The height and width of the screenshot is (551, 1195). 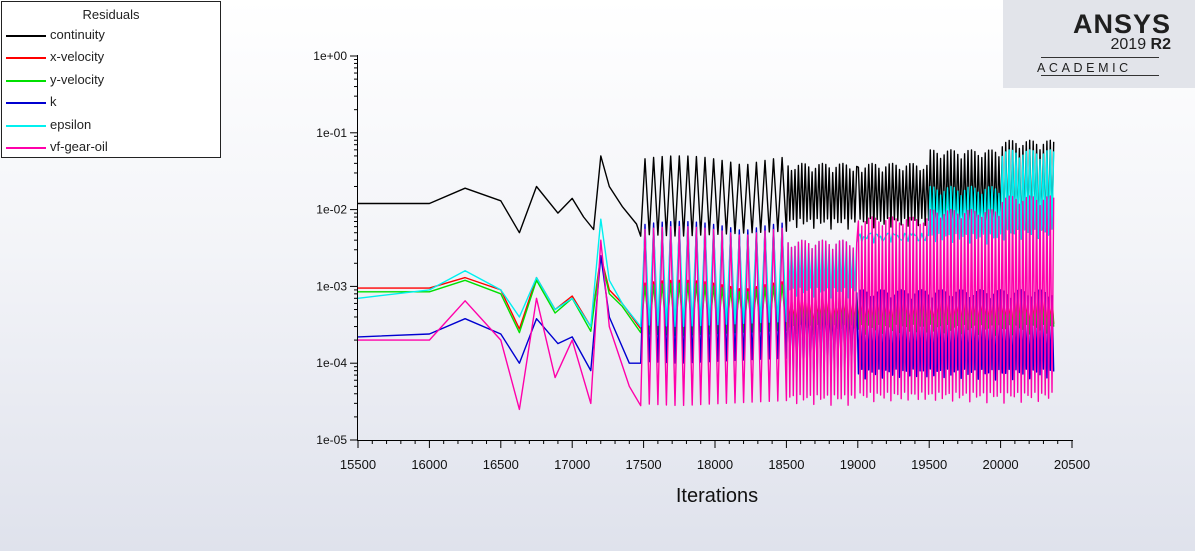 I want to click on logo-rule-bottom, so click(x=1100, y=75).